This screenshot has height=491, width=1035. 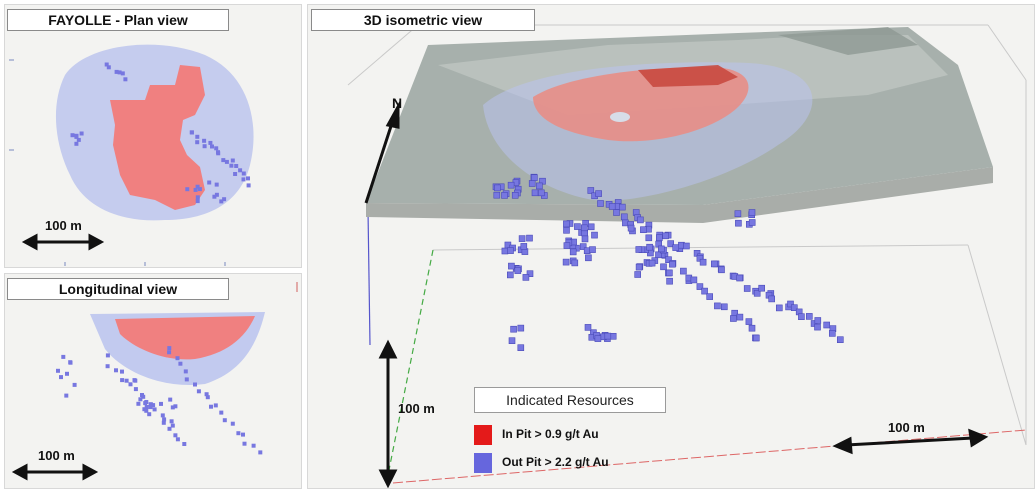 I want to click on plan-out-pit-blocks, so click(x=160, y=133).